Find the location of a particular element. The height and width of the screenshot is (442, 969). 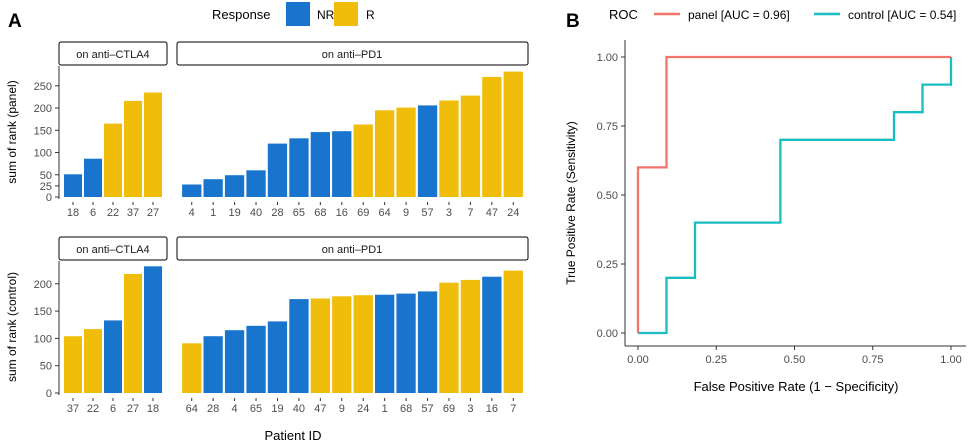

roc-y-tick-label: 0.00 is located at coordinates (607, 334).